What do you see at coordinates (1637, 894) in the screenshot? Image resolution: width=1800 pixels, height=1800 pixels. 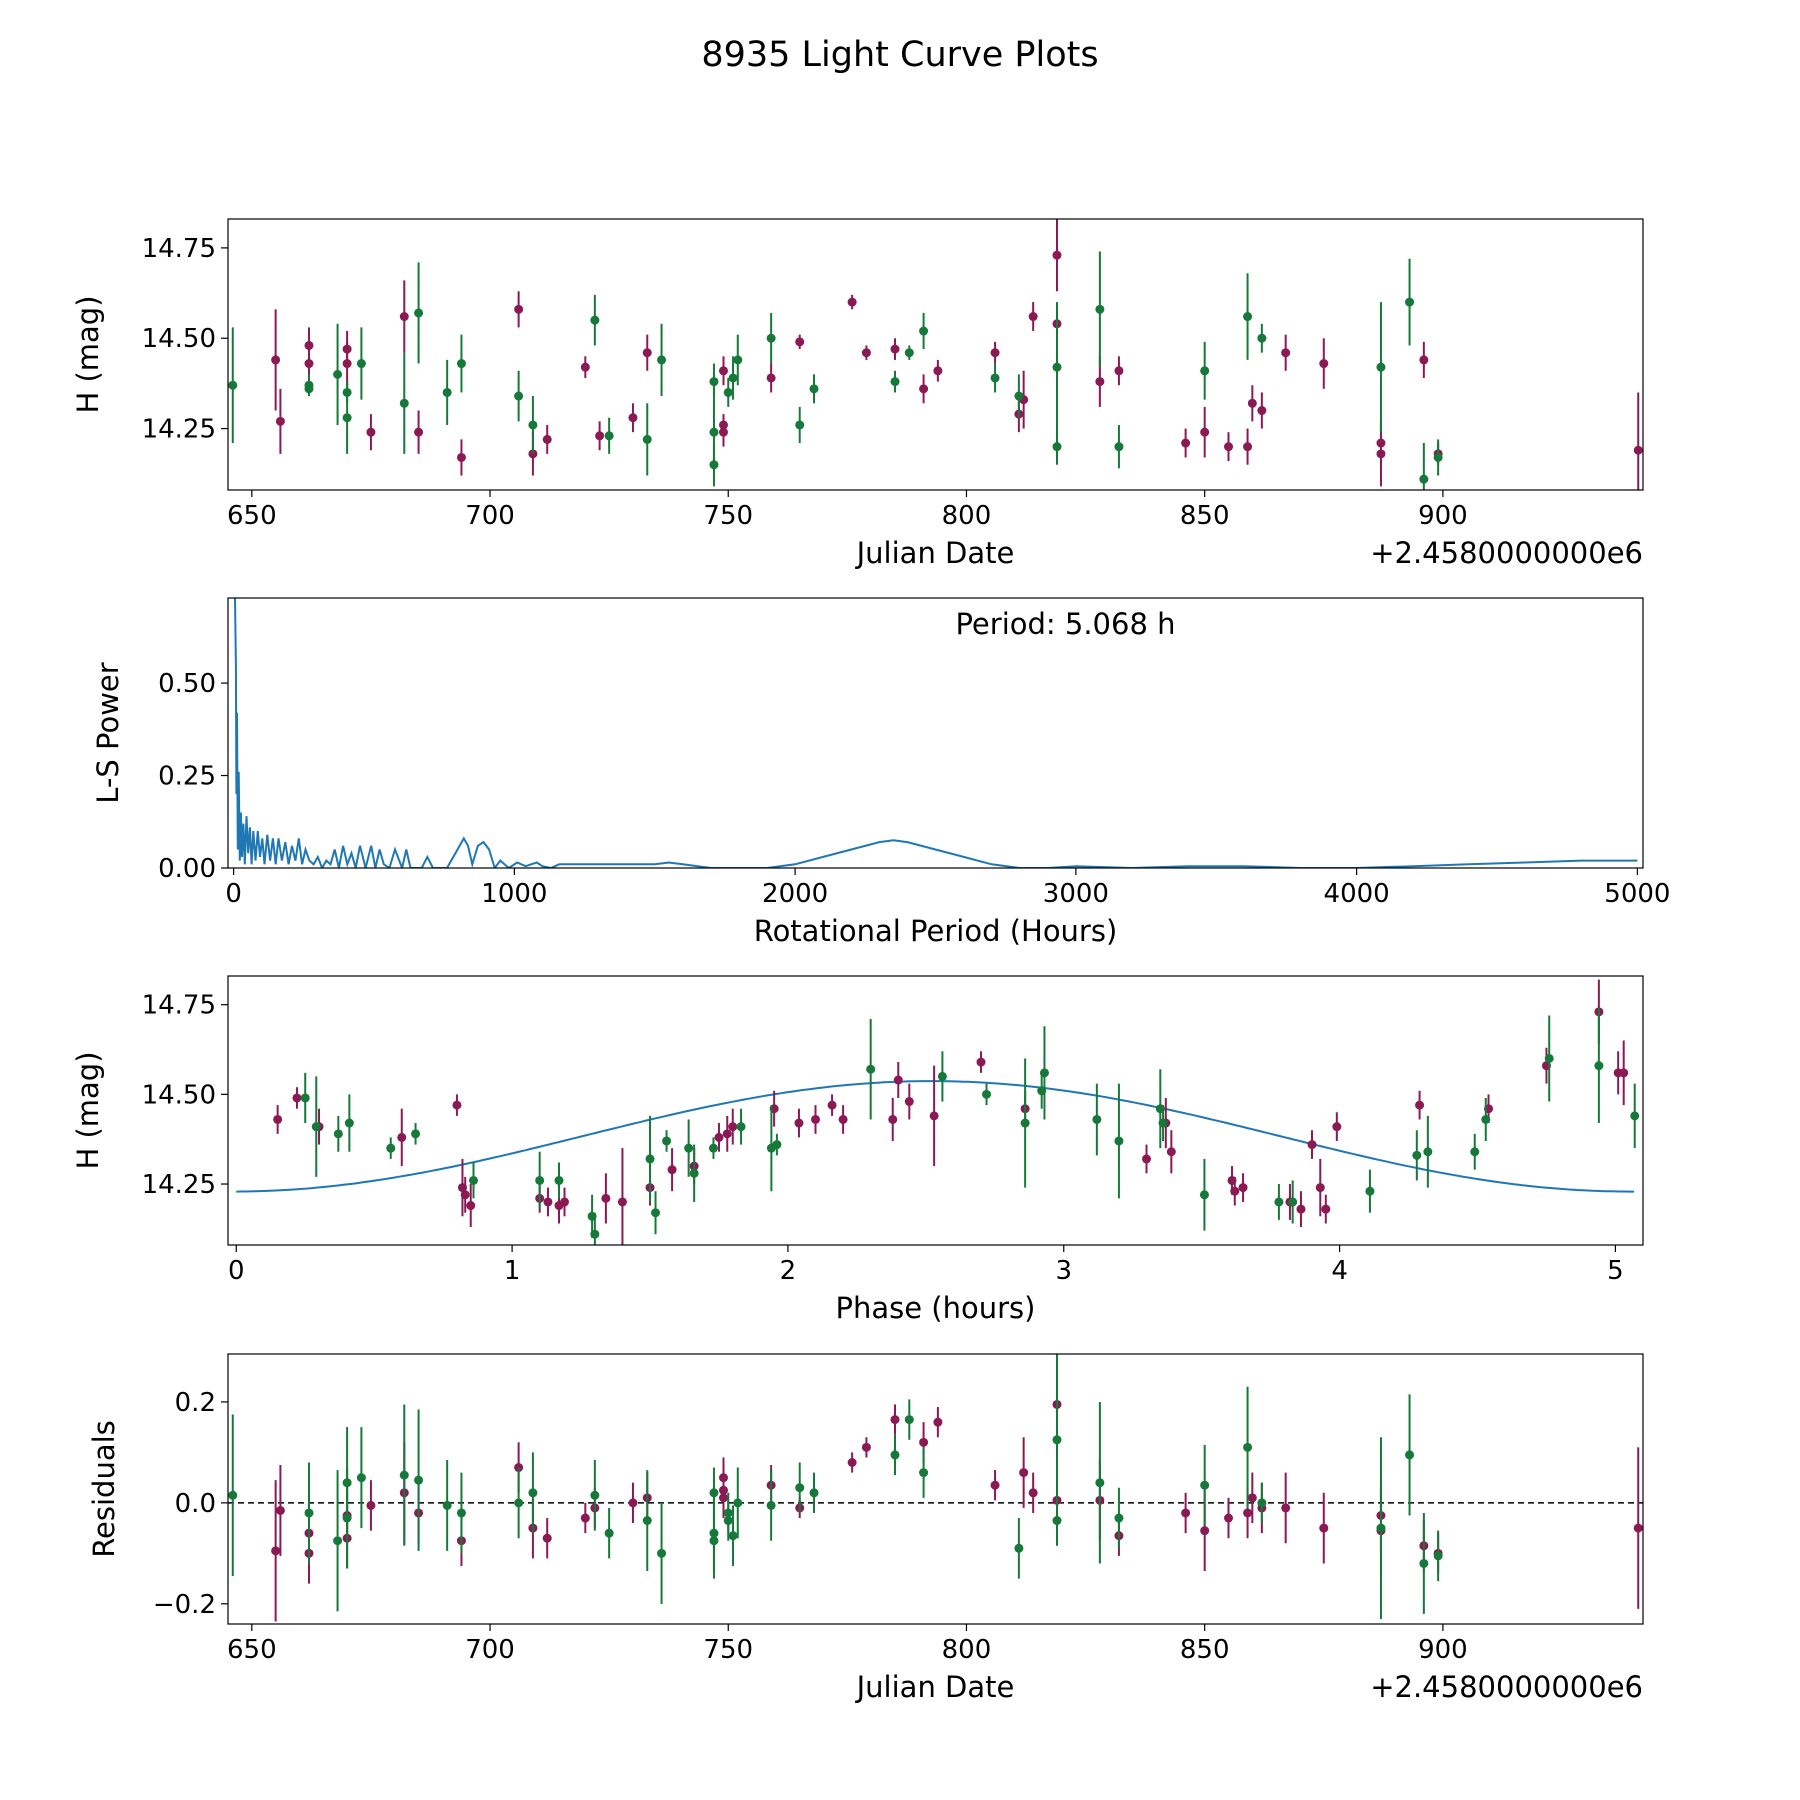 I see `p2-x-tick-label: 5000` at bounding box center [1637, 894].